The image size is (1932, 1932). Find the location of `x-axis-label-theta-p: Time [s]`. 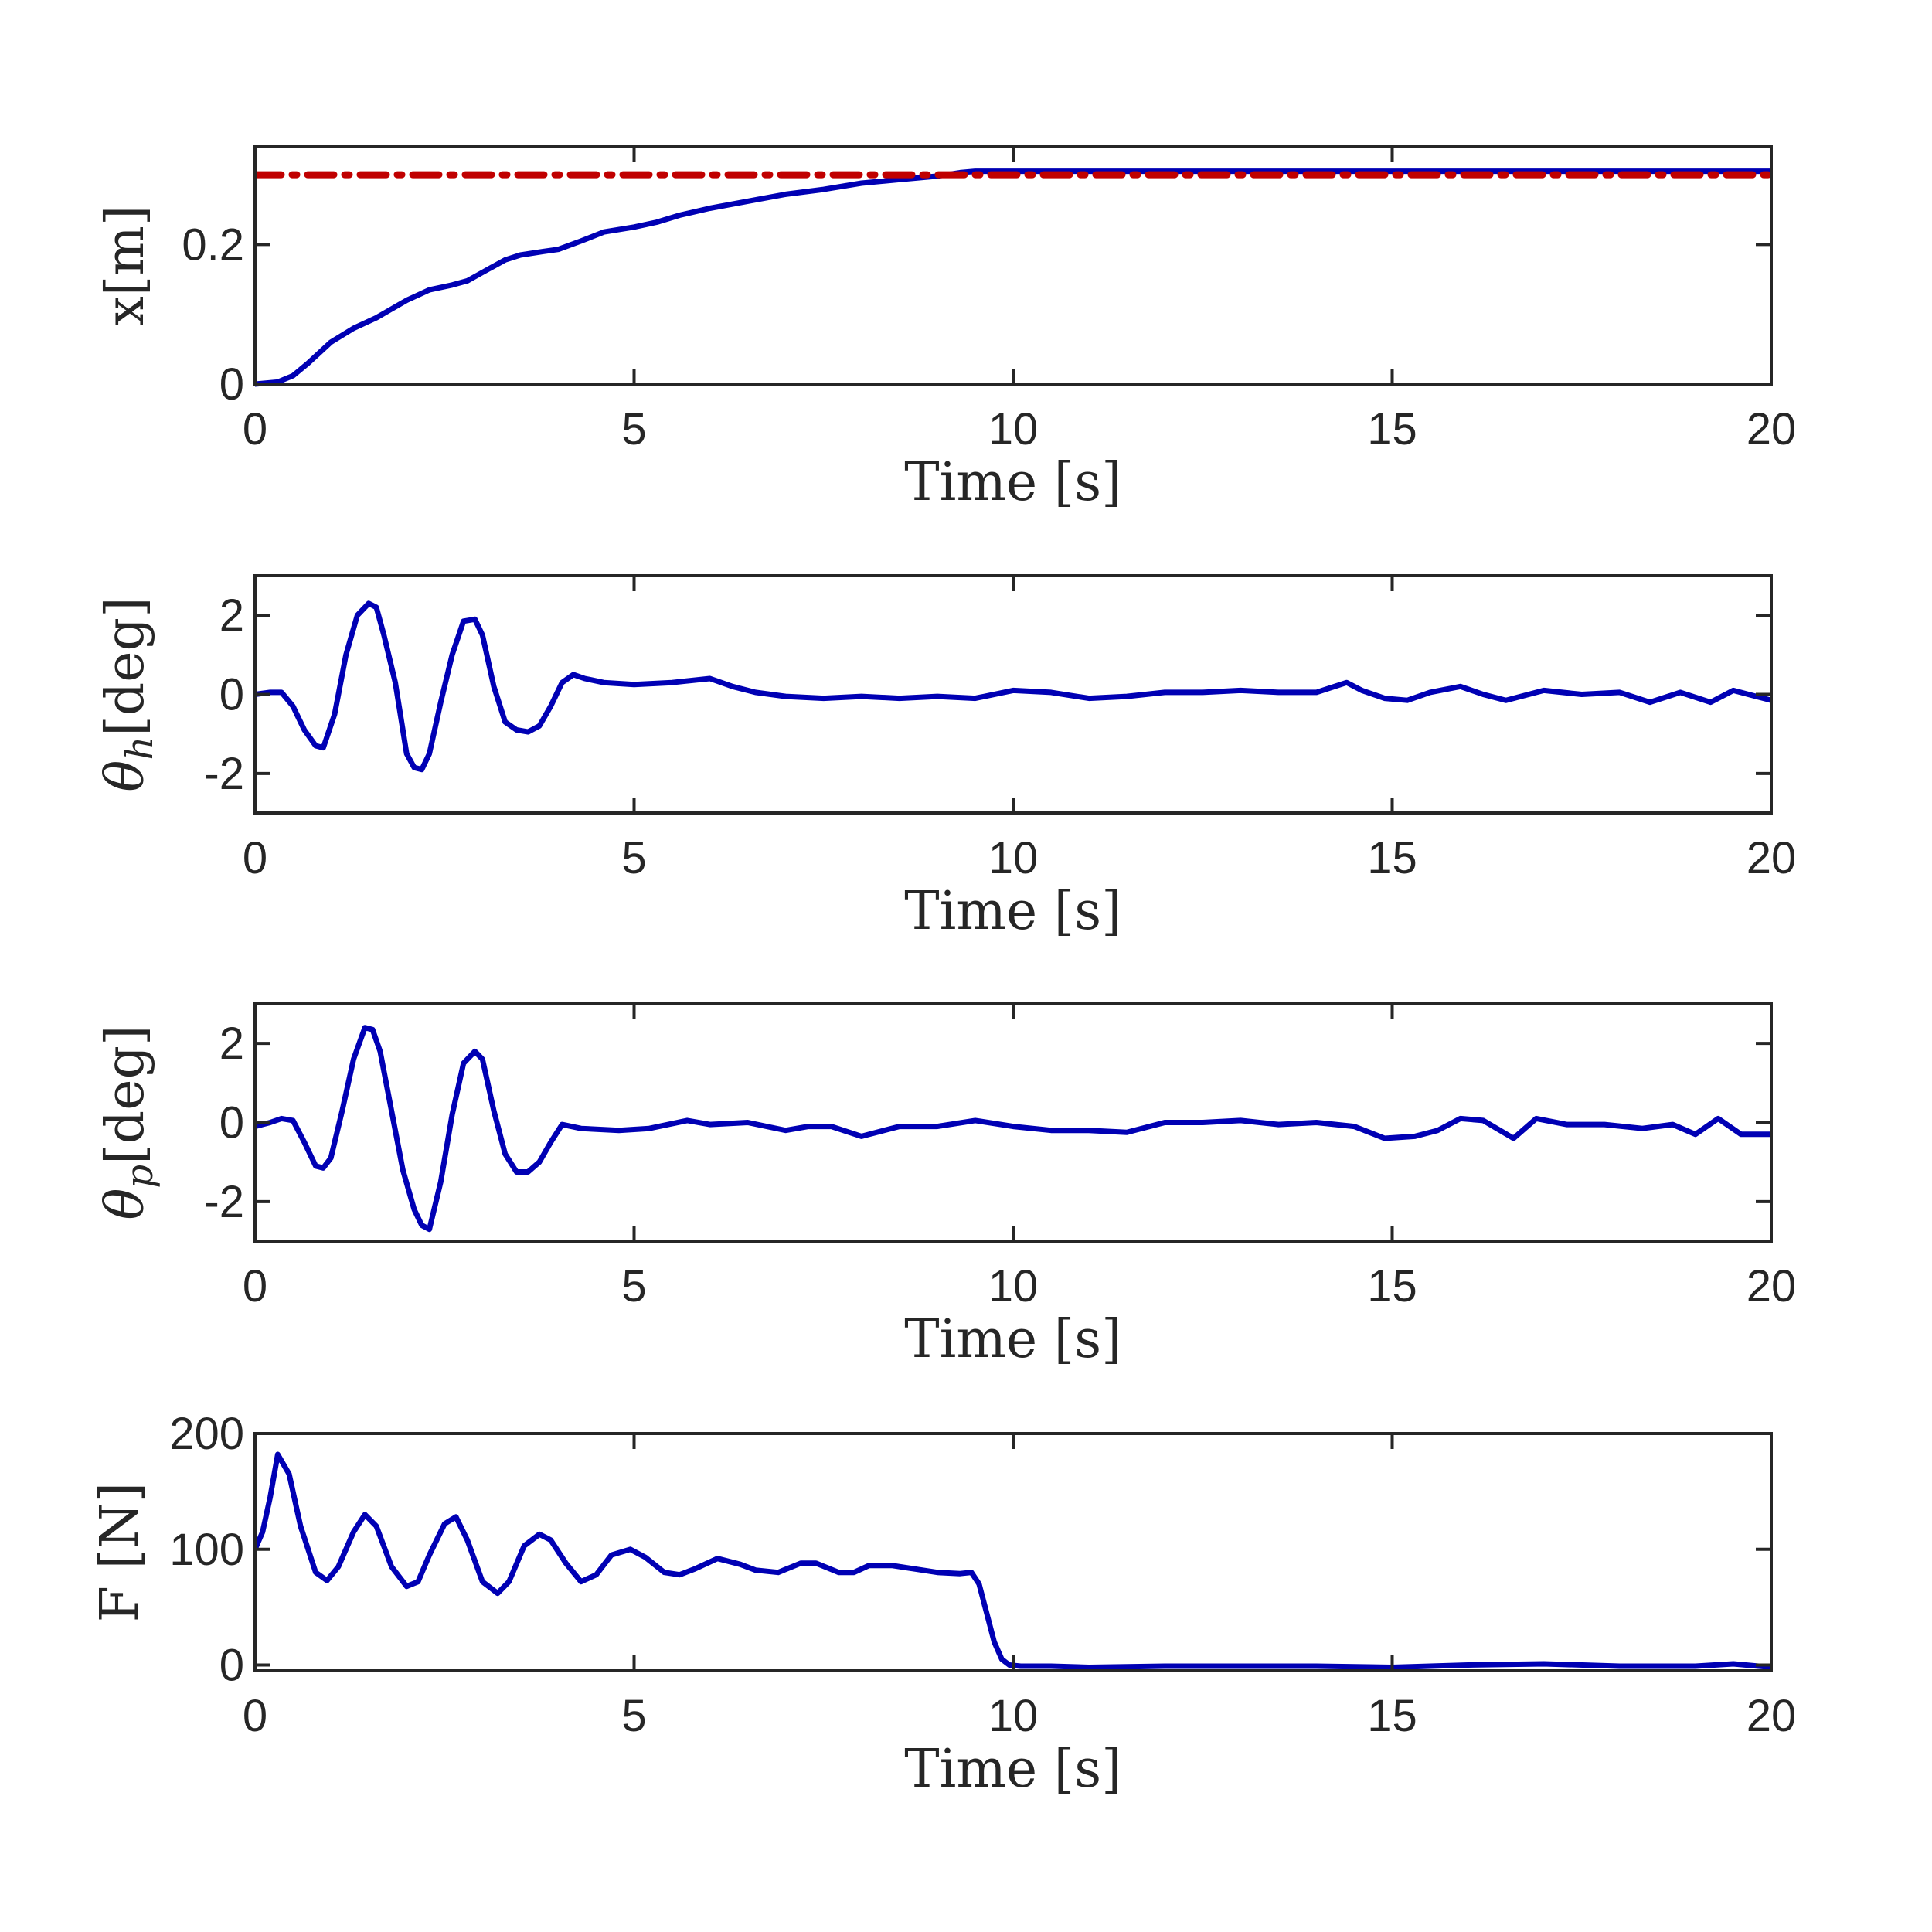

x-axis-label-theta-p: Time [s] is located at coordinates (1013, 1340).